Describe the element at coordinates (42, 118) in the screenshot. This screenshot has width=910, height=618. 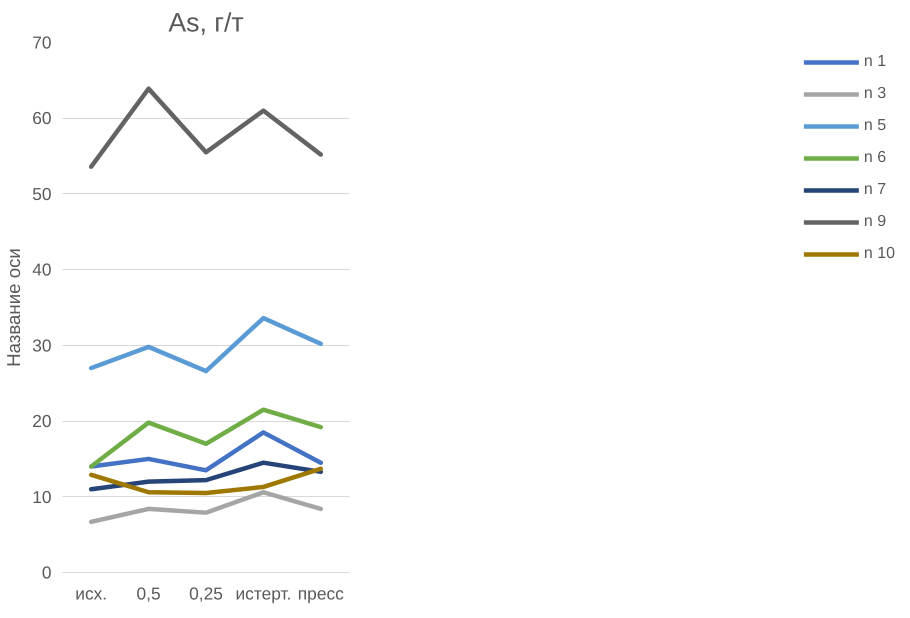
I see `y-tick-label: 60` at that location.